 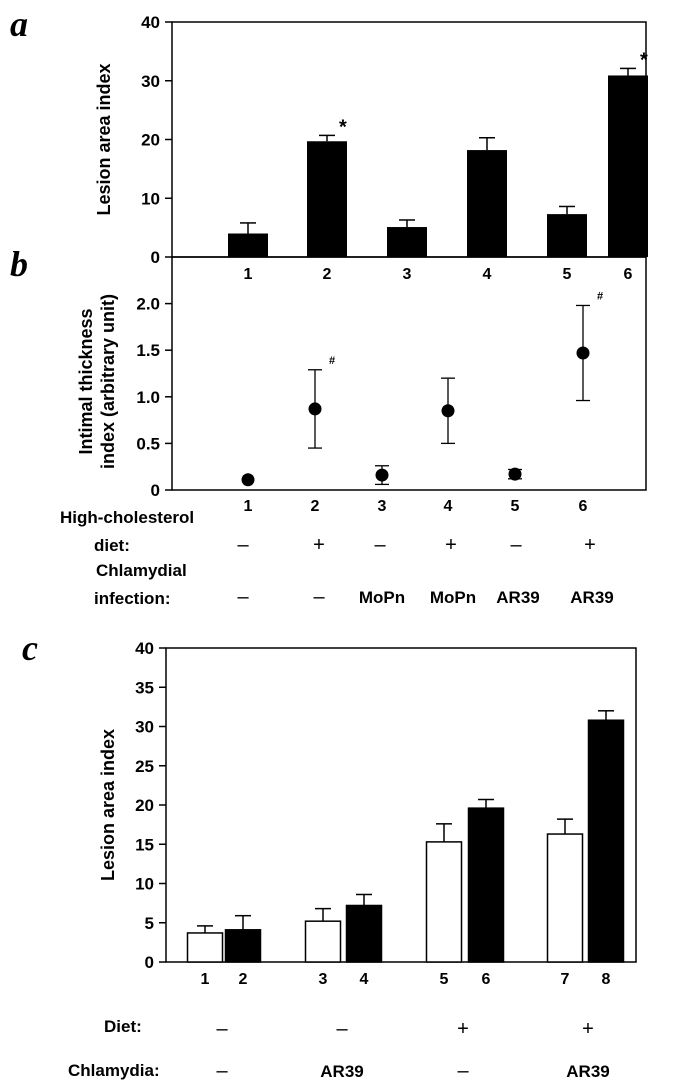 What do you see at coordinates (19, 24) in the screenshot?
I see `panel-label-a: a` at bounding box center [19, 24].